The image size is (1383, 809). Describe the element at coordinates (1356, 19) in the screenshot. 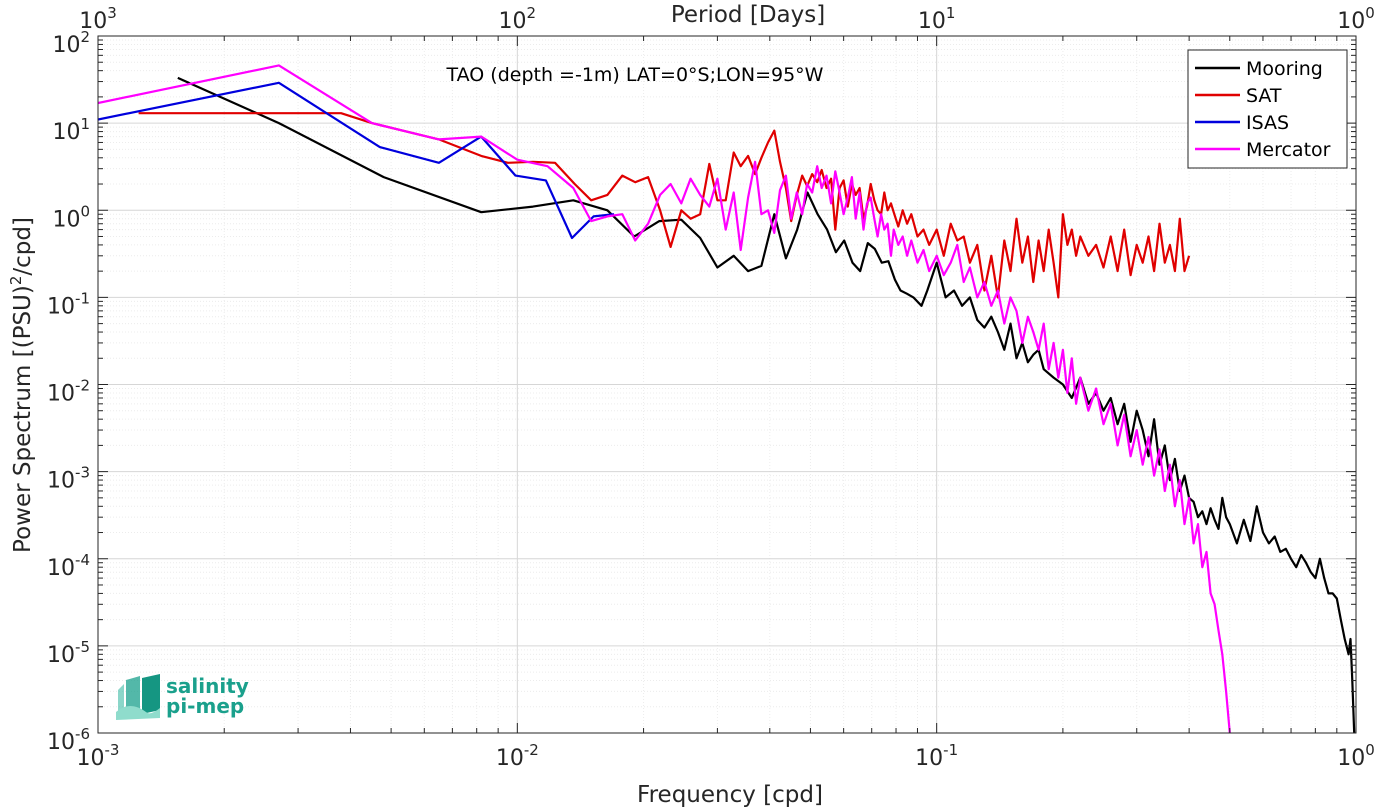

I see `x2-tick-label: 10⁰` at that location.